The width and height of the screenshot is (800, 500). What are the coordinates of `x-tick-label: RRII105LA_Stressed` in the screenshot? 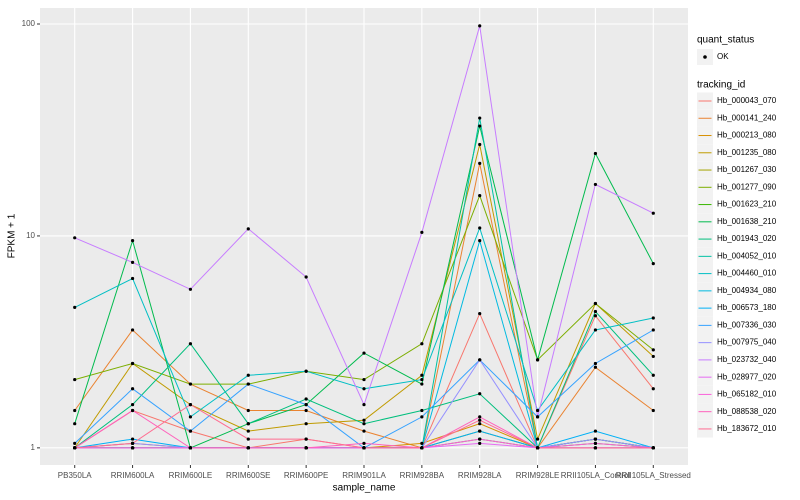 It's located at (653, 475).